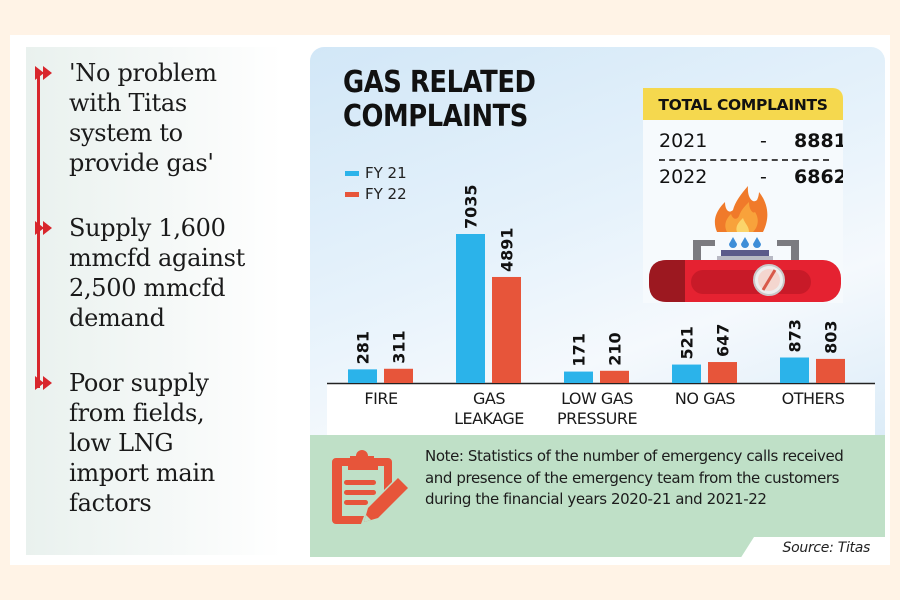 The height and width of the screenshot is (600, 900). What do you see at coordinates (705, 398) in the screenshot?
I see `x-tick-label-no-gas: NO GAS` at bounding box center [705, 398].